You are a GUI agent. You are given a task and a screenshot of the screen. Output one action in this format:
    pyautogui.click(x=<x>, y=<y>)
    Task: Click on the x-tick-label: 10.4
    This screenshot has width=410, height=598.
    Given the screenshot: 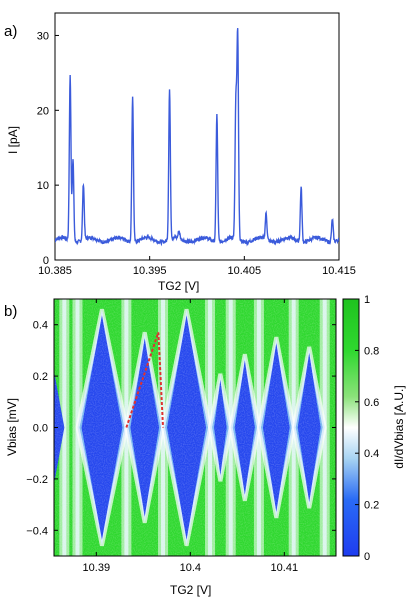 What is the action you would take?
    pyautogui.click(x=190, y=568)
    